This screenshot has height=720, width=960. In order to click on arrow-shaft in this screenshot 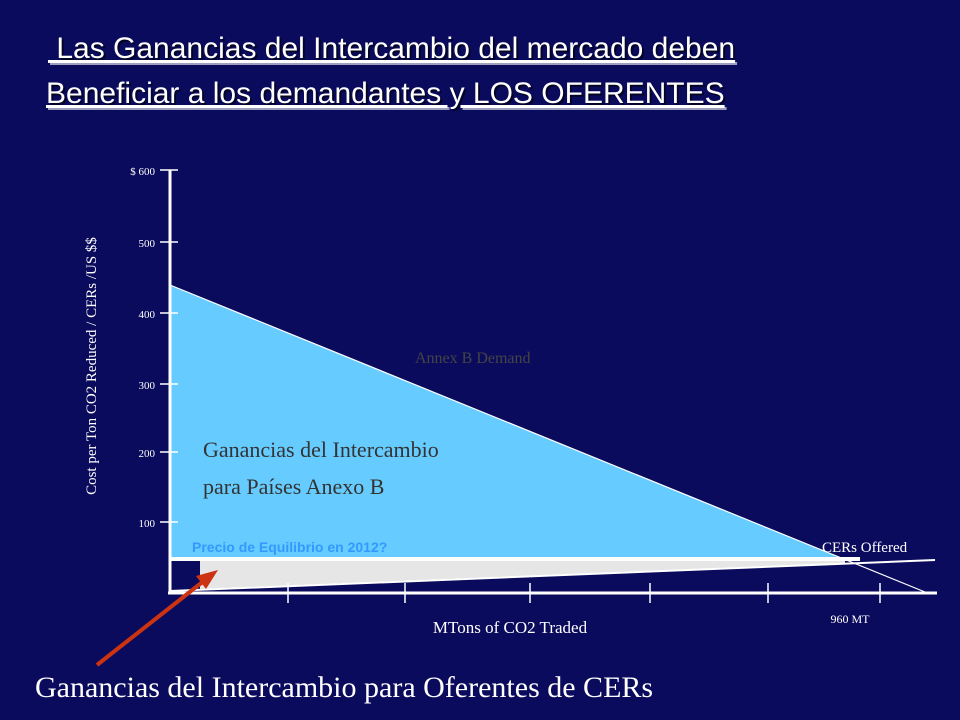, I will do `click(151, 622)`.